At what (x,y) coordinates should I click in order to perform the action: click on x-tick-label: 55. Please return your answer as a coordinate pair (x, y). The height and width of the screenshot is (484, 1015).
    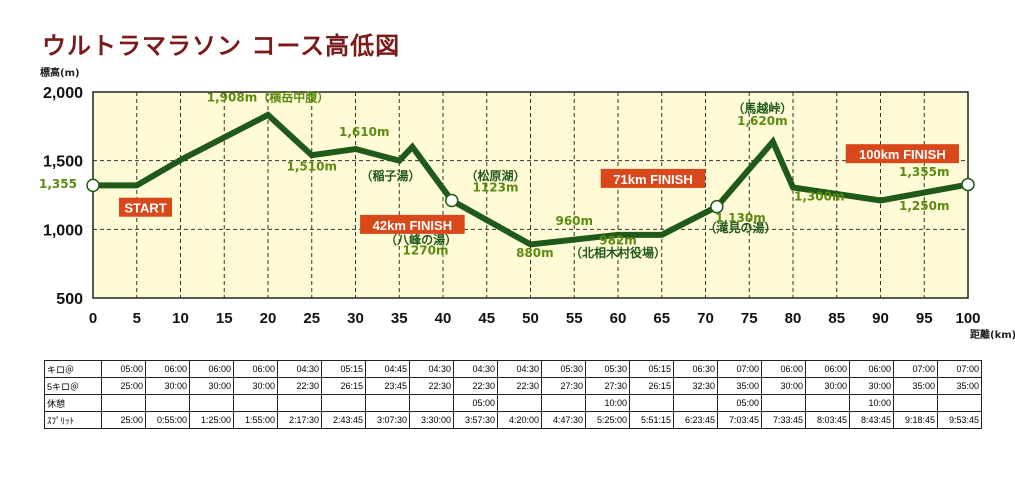
    Looking at the image, I should click on (574, 318).